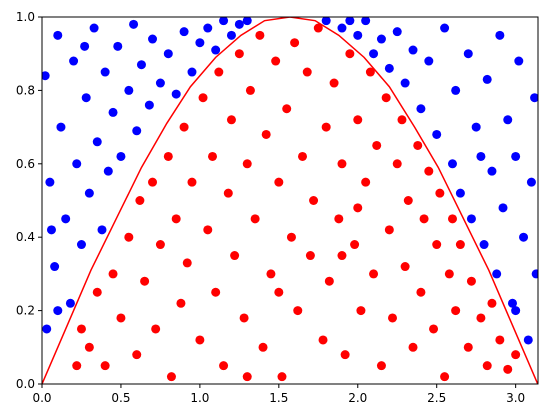 The width and height of the screenshot is (547, 418). I want to click on y-tick-label: 0.8, so click(25, 90).